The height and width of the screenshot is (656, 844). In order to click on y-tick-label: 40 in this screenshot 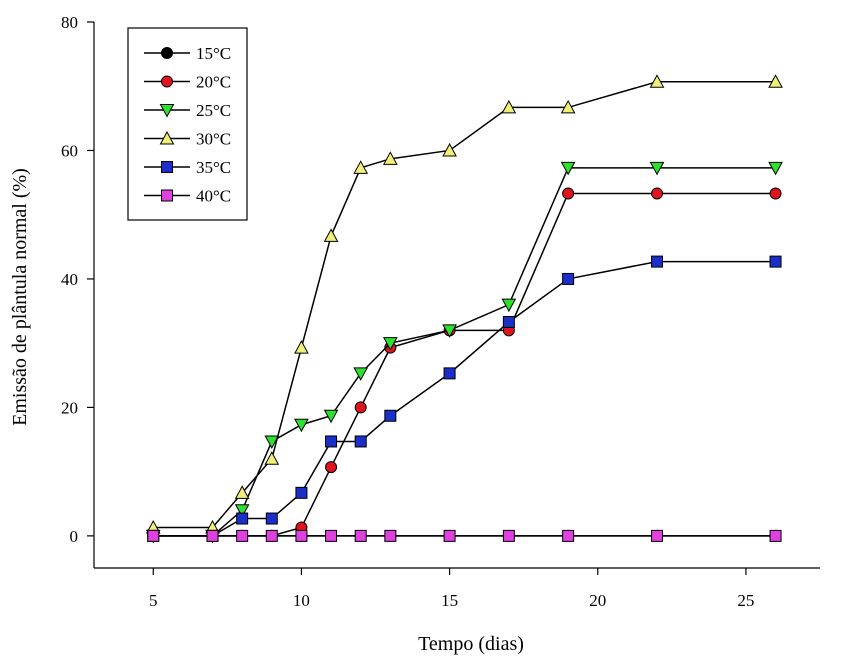, I will do `click(69, 279)`.